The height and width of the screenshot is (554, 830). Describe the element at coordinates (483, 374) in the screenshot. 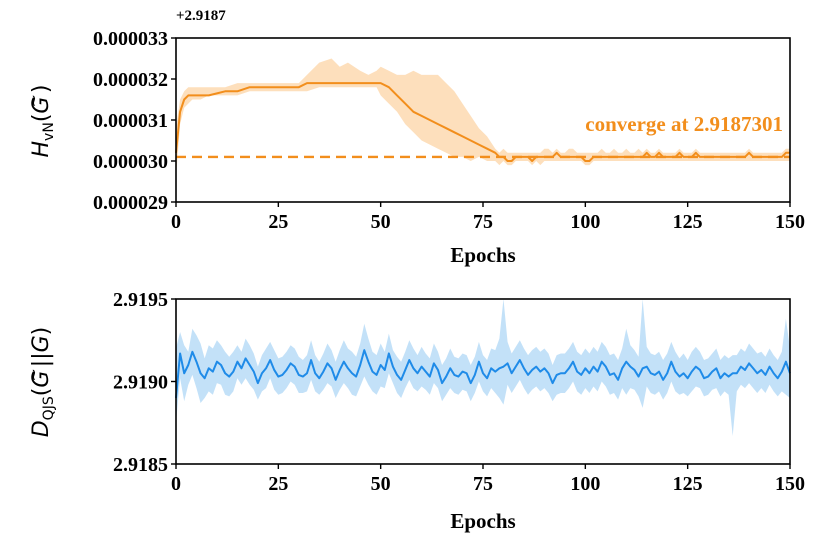

I see `divergence-mean-line` at that location.